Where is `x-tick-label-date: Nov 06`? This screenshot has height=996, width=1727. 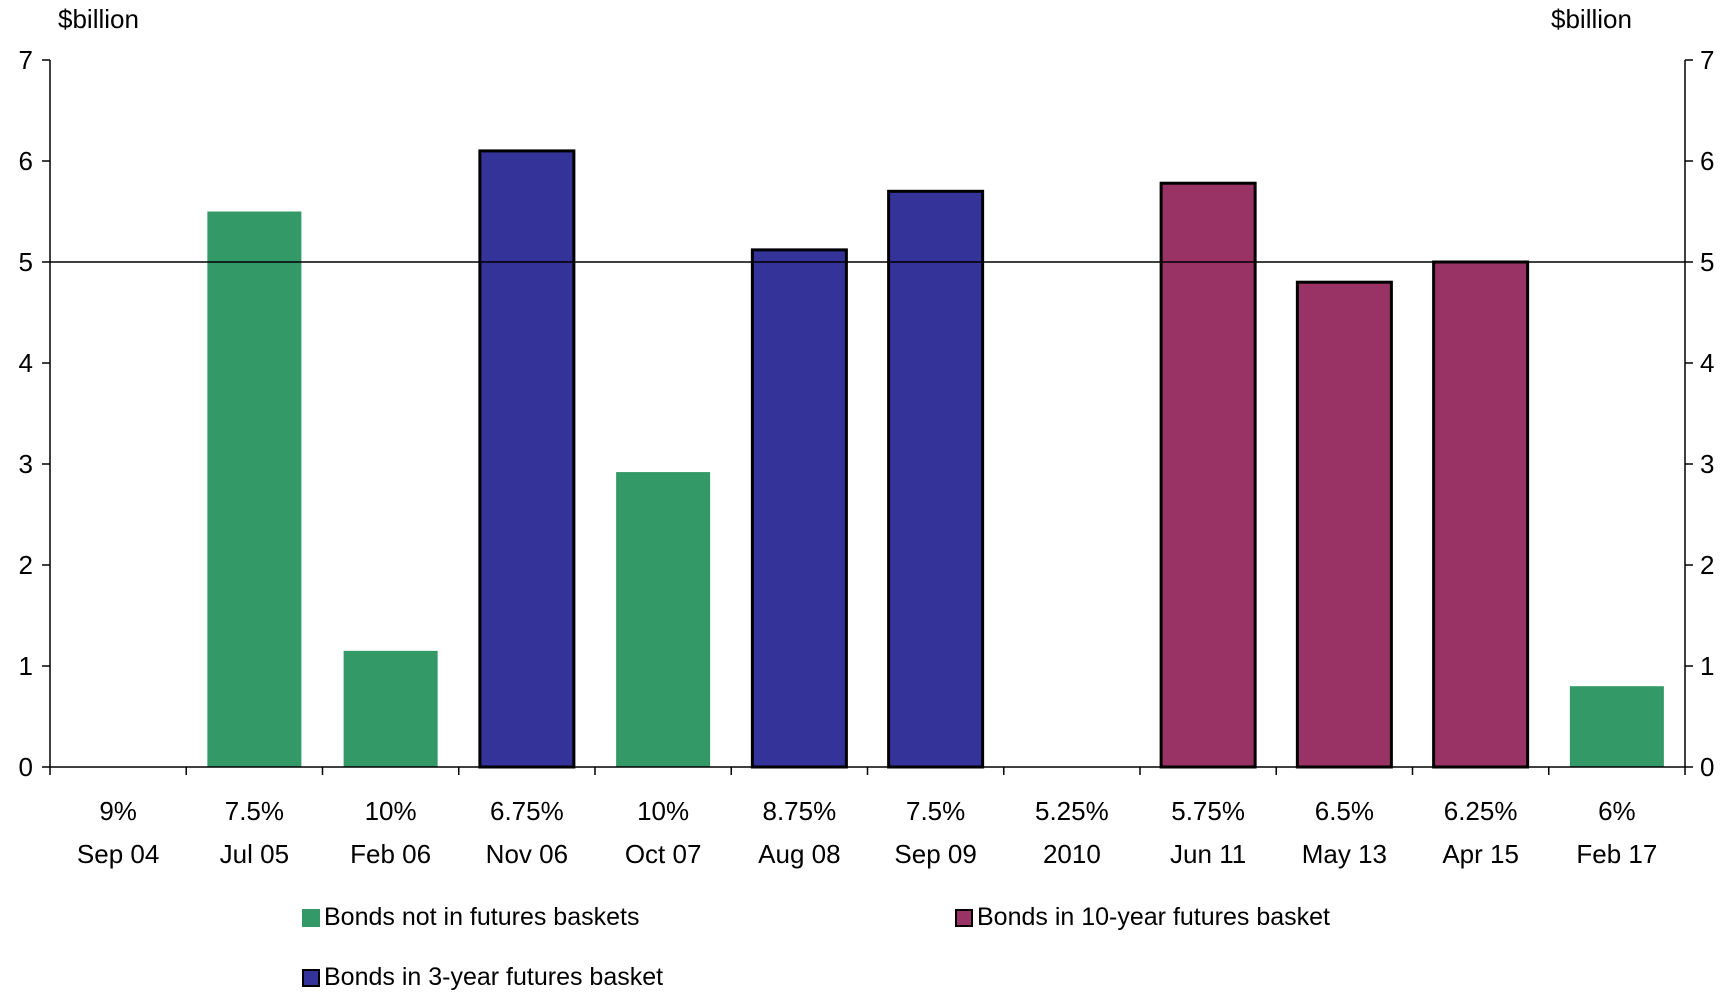
x-tick-label-date: Nov 06 is located at coordinates (527, 854).